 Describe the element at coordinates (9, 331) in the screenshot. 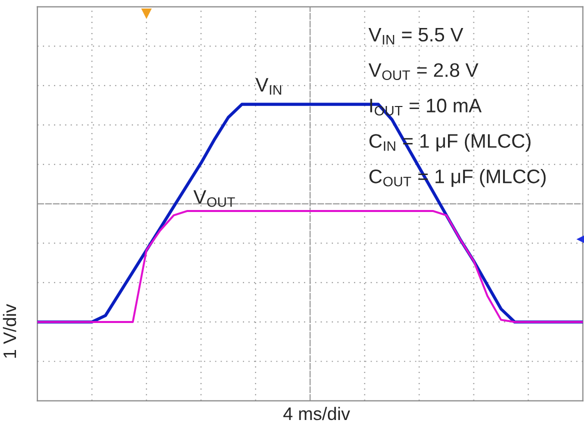

I see `y-axis-title: 1 V/div` at that location.